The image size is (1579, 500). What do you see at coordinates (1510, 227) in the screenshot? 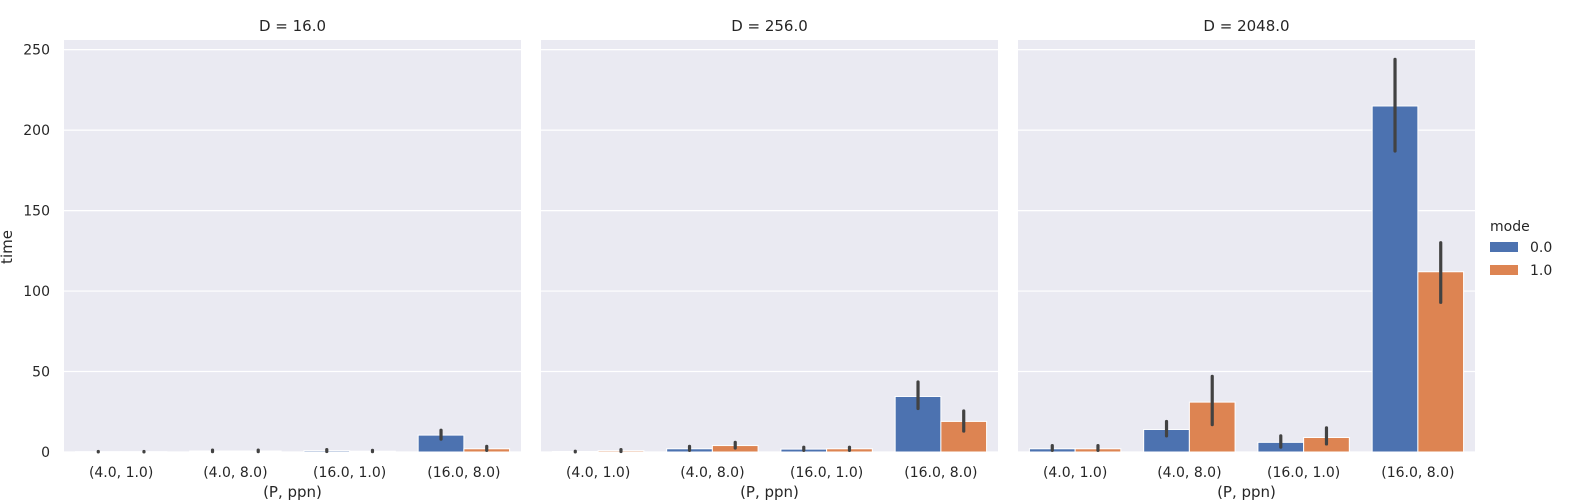
I see `legend-title: mode` at bounding box center [1510, 227].